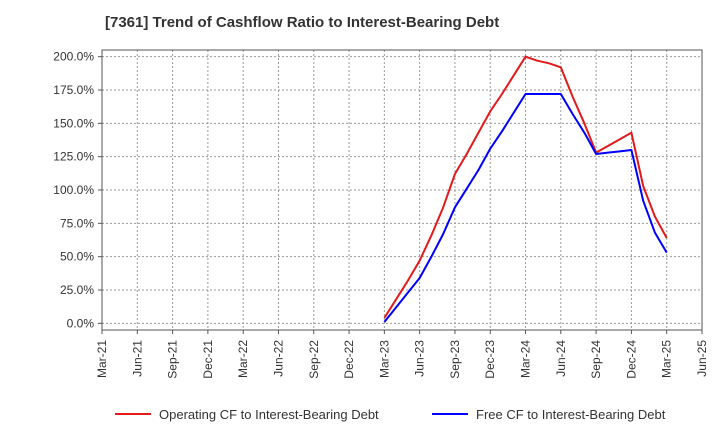  Describe the element at coordinates (77, 290) in the screenshot. I see `y-tick-label: 25.0%` at that location.